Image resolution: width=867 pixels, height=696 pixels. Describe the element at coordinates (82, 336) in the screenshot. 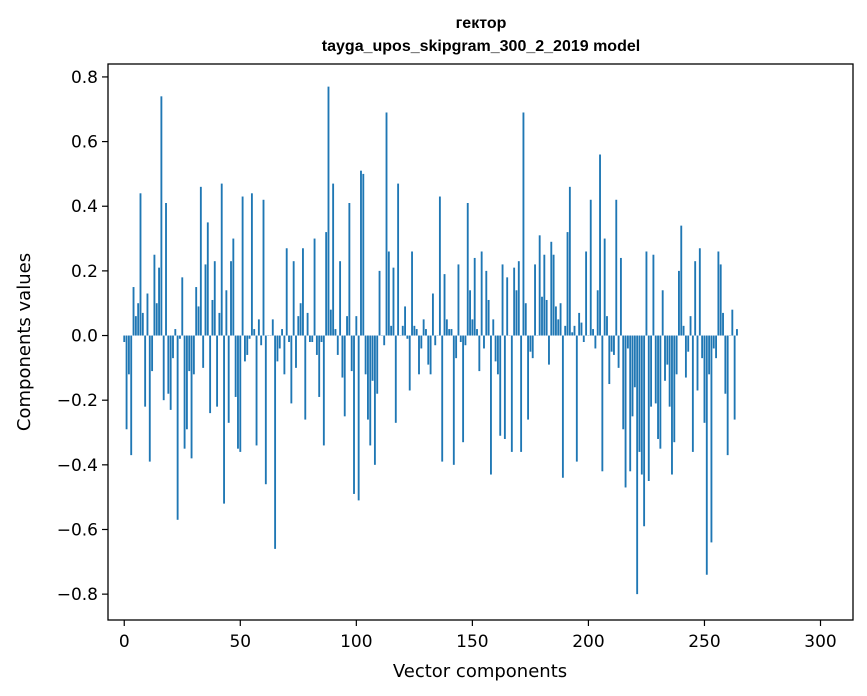

I see `y-axis-ticks: 0.8 0.6 0.4 0.2 0.0 −0.2 −0.4 −0.6 −0.8` at that location.